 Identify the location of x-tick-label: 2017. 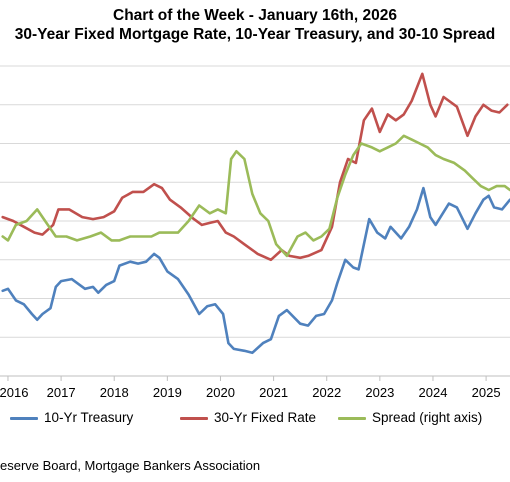
(61, 392).